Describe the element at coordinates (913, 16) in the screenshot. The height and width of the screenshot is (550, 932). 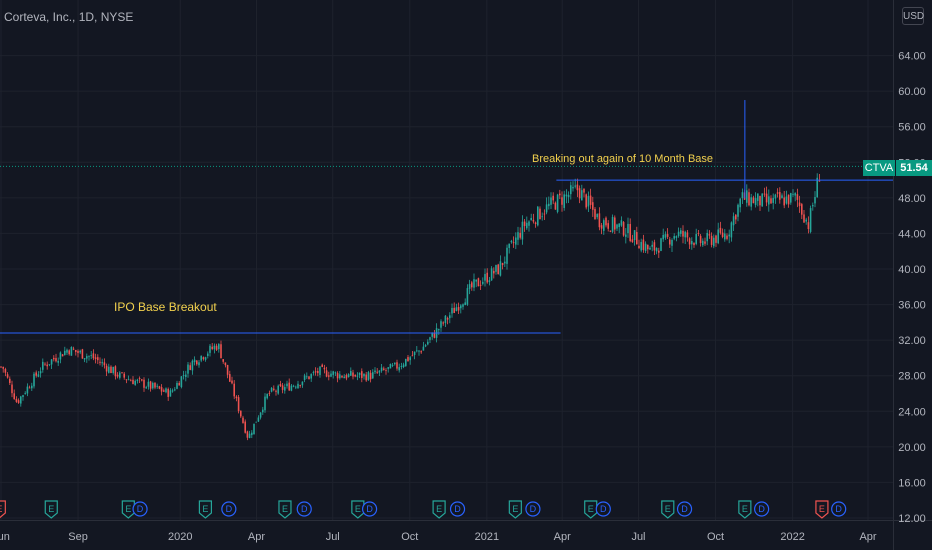
I see `currency-button: USD` at that location.